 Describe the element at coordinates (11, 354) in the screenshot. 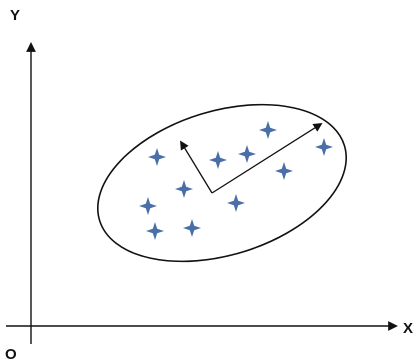

I see `origin-label: O` at that location.